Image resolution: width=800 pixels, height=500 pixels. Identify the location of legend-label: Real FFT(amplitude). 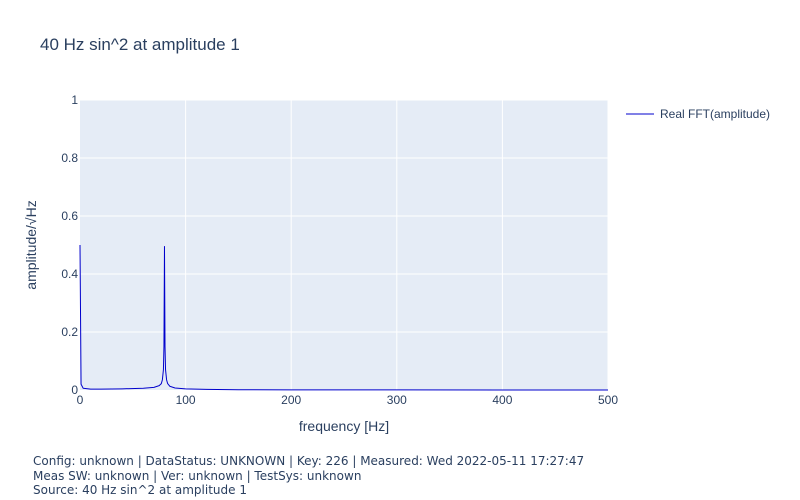
(715, 114).